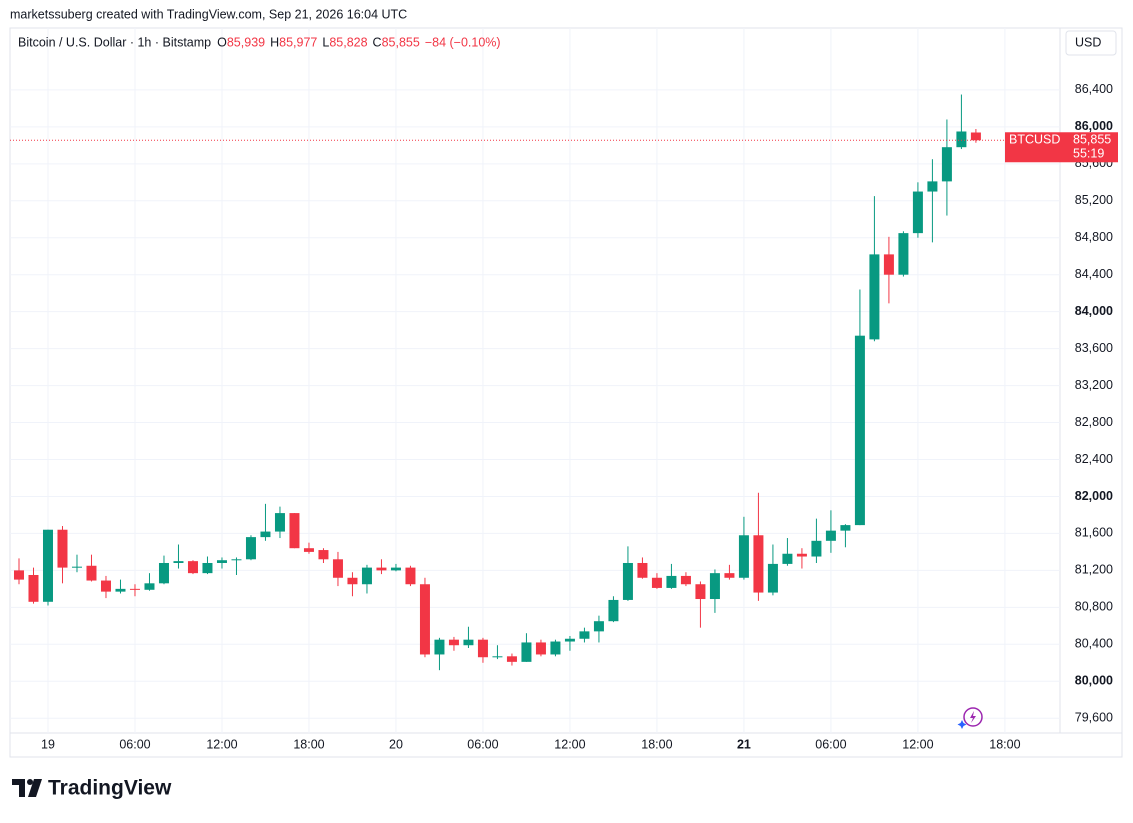 Image resolution: width=1133 pixels, height=823 pixels. What do you see at coordinates (298, 42) in the screenshot?
I see `legend-high: 85,977` at bounding box center [298, 42].